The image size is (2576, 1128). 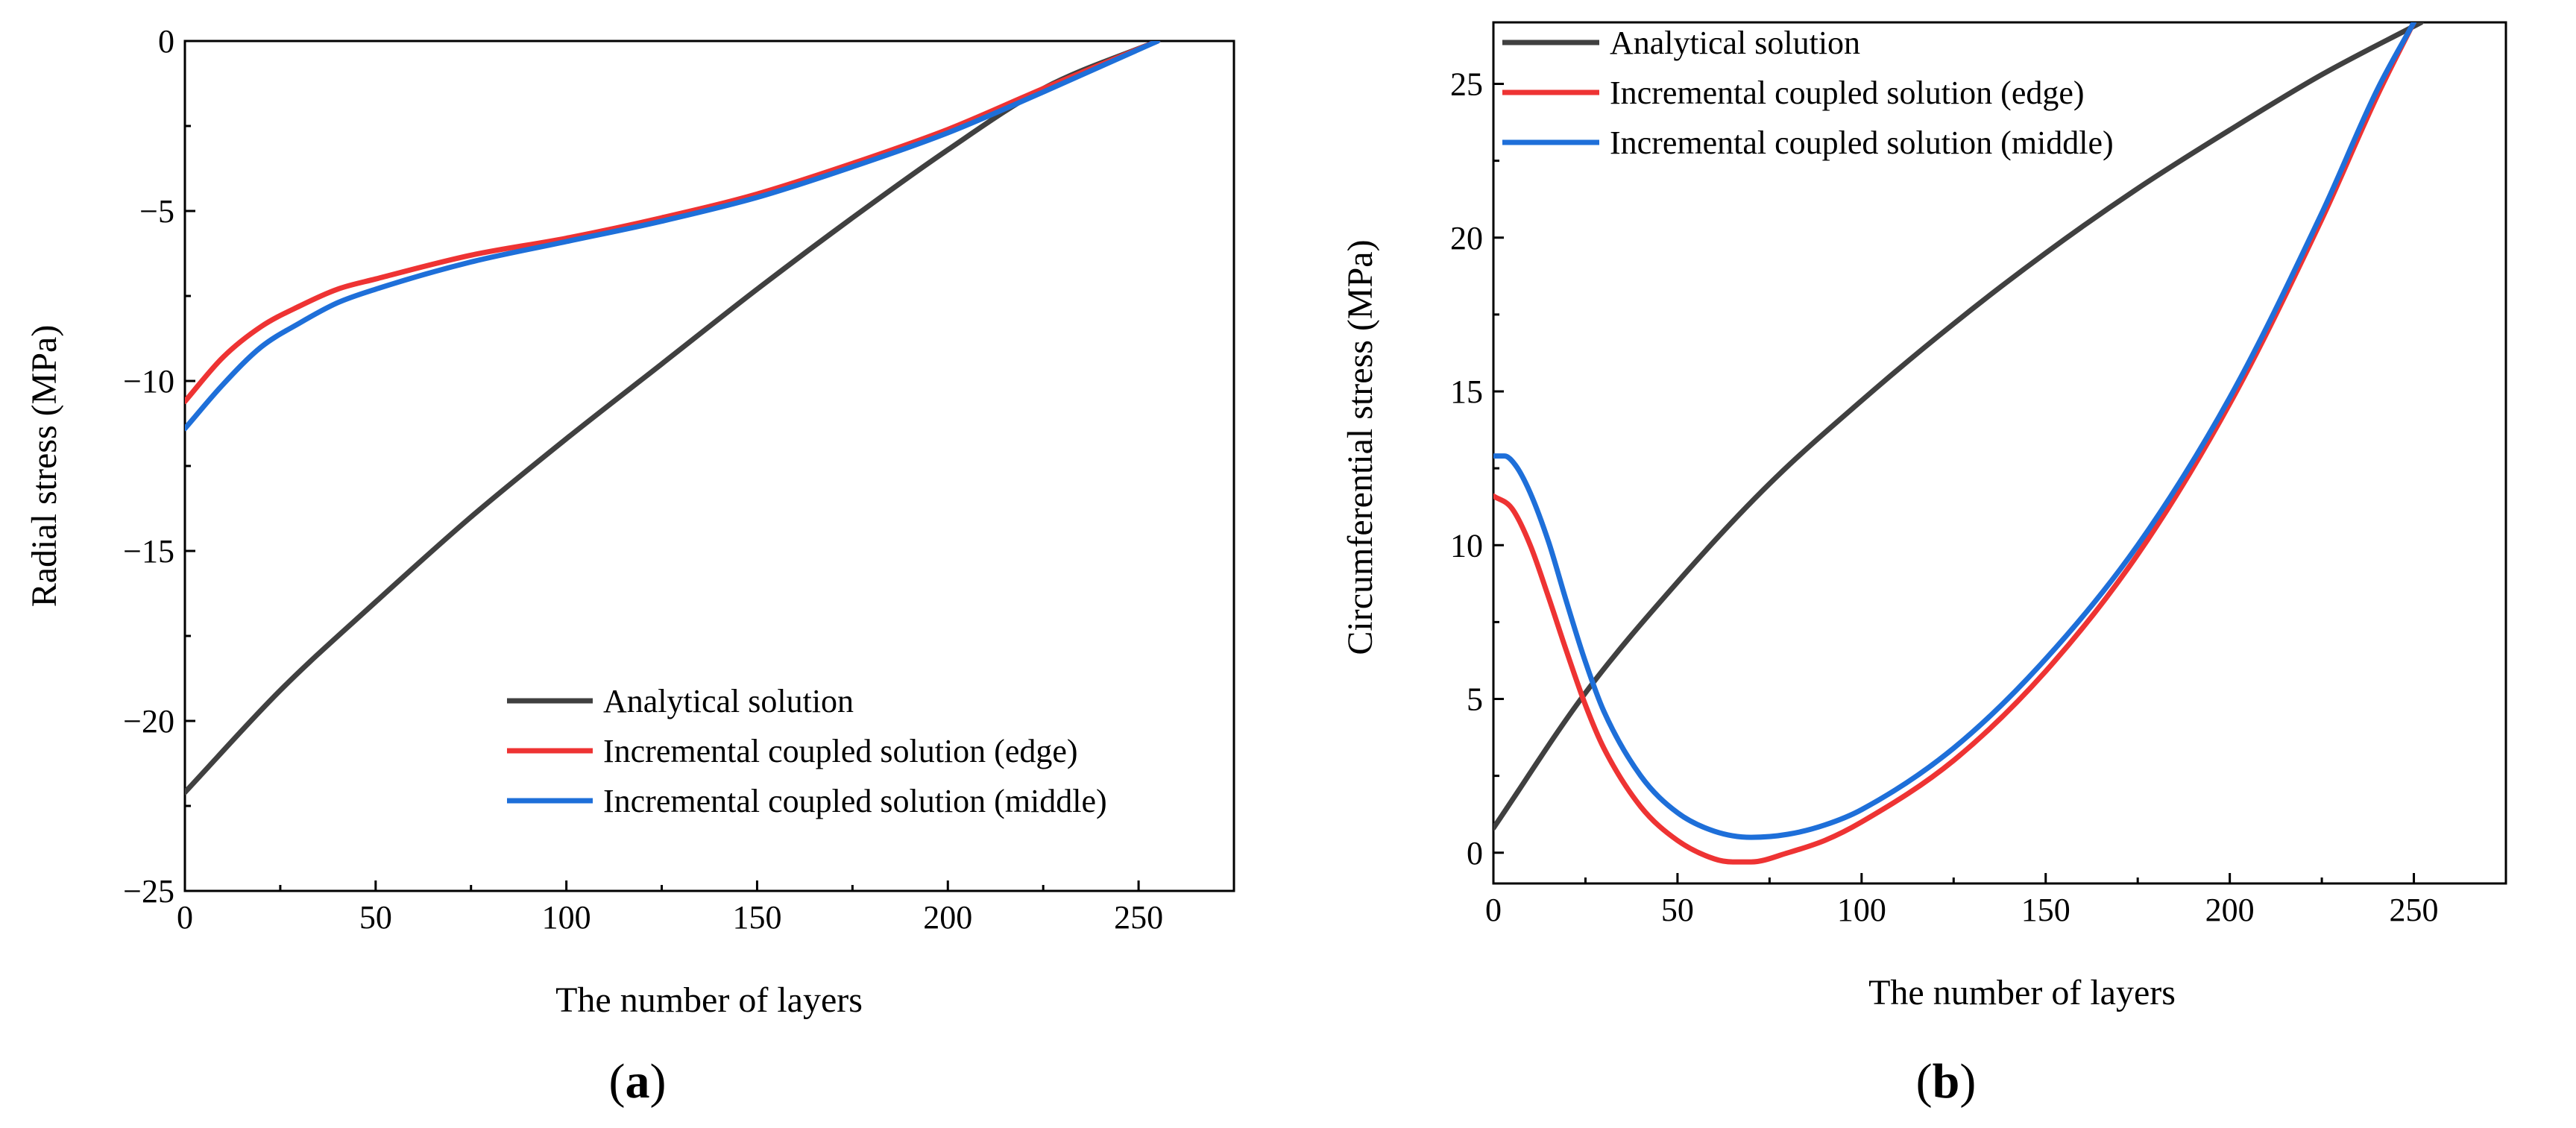 I want to click on y-tick-label: −10, so click(x=148, y=381).